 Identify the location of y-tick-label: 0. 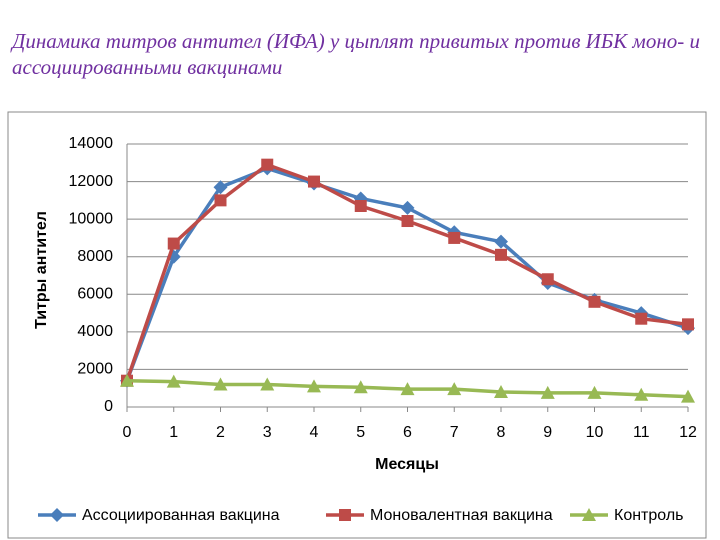
(108, 406).